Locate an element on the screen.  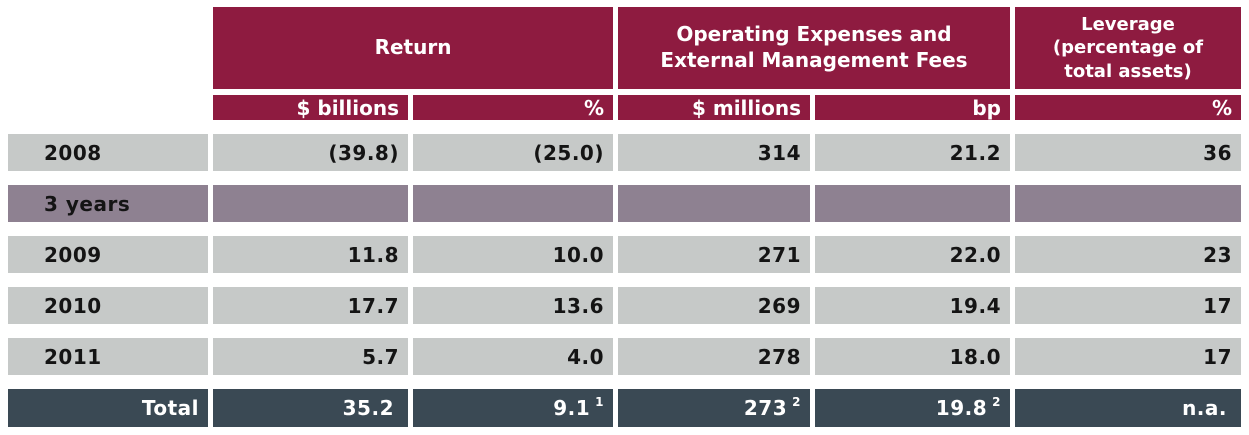
total-value: 9.1 is located at coordinates (572, 408).